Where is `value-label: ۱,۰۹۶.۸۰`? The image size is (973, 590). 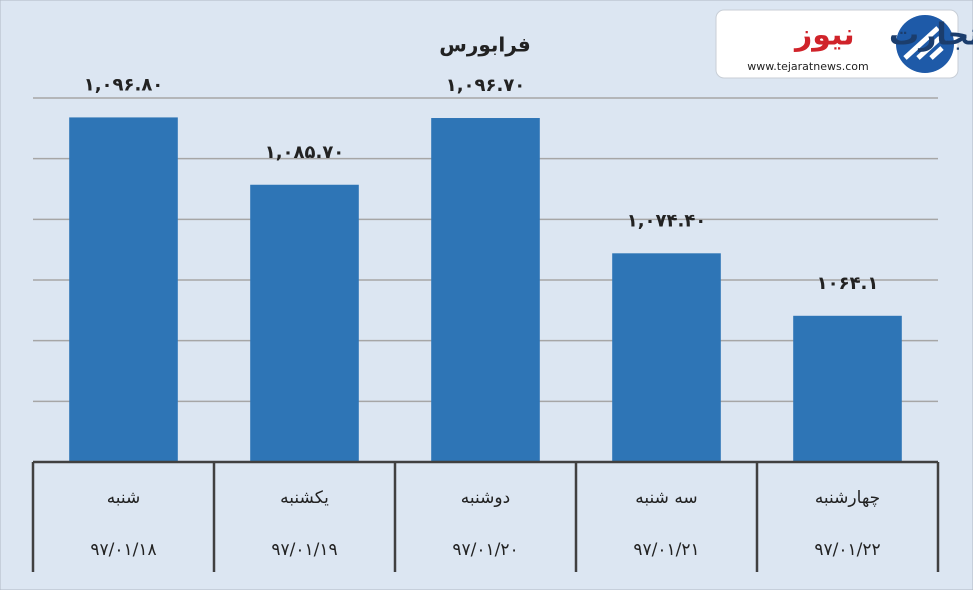
value-label: ۱,۰۹۶.۸۰ is located at coordinates (124, 84).